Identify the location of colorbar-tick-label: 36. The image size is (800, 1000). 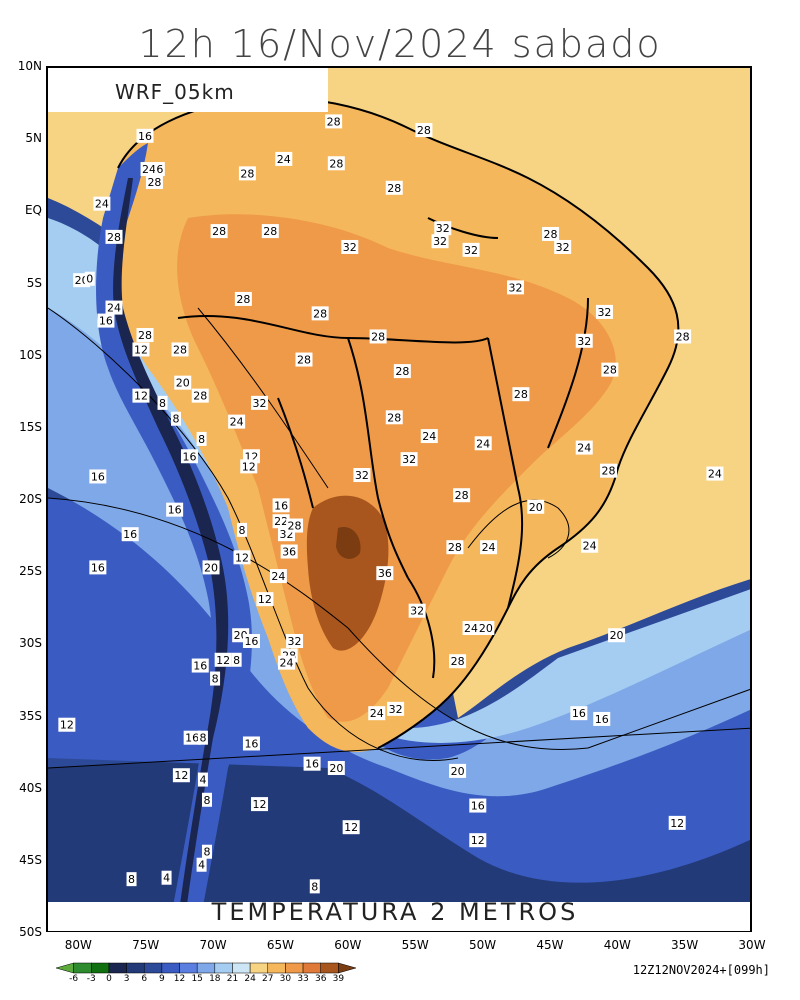
(320, 979).